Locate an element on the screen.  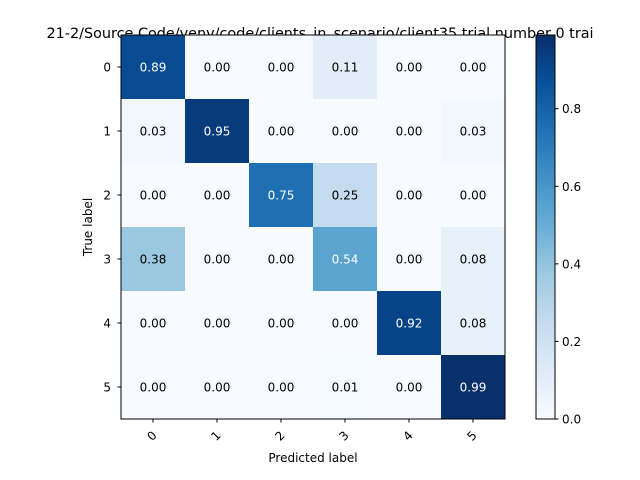
x-tick-label: 3 is located at coordinates (343, 435).